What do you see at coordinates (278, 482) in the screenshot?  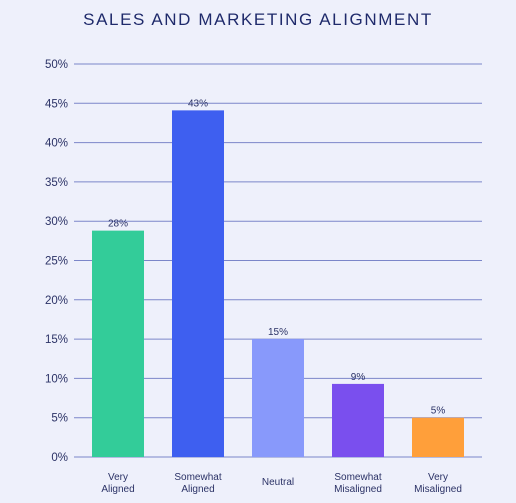 I see `x-tick-label: Neutral` at bounding box center [278, 482].